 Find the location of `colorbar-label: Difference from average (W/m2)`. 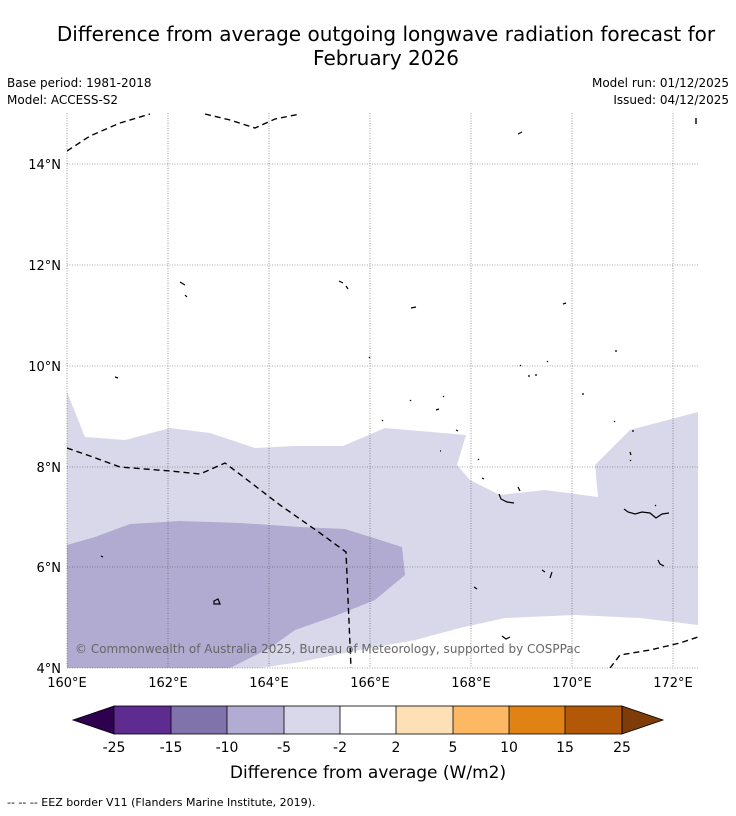

colorbar-label: Difference from average (W/m2) is located at coordinates (368, 773).